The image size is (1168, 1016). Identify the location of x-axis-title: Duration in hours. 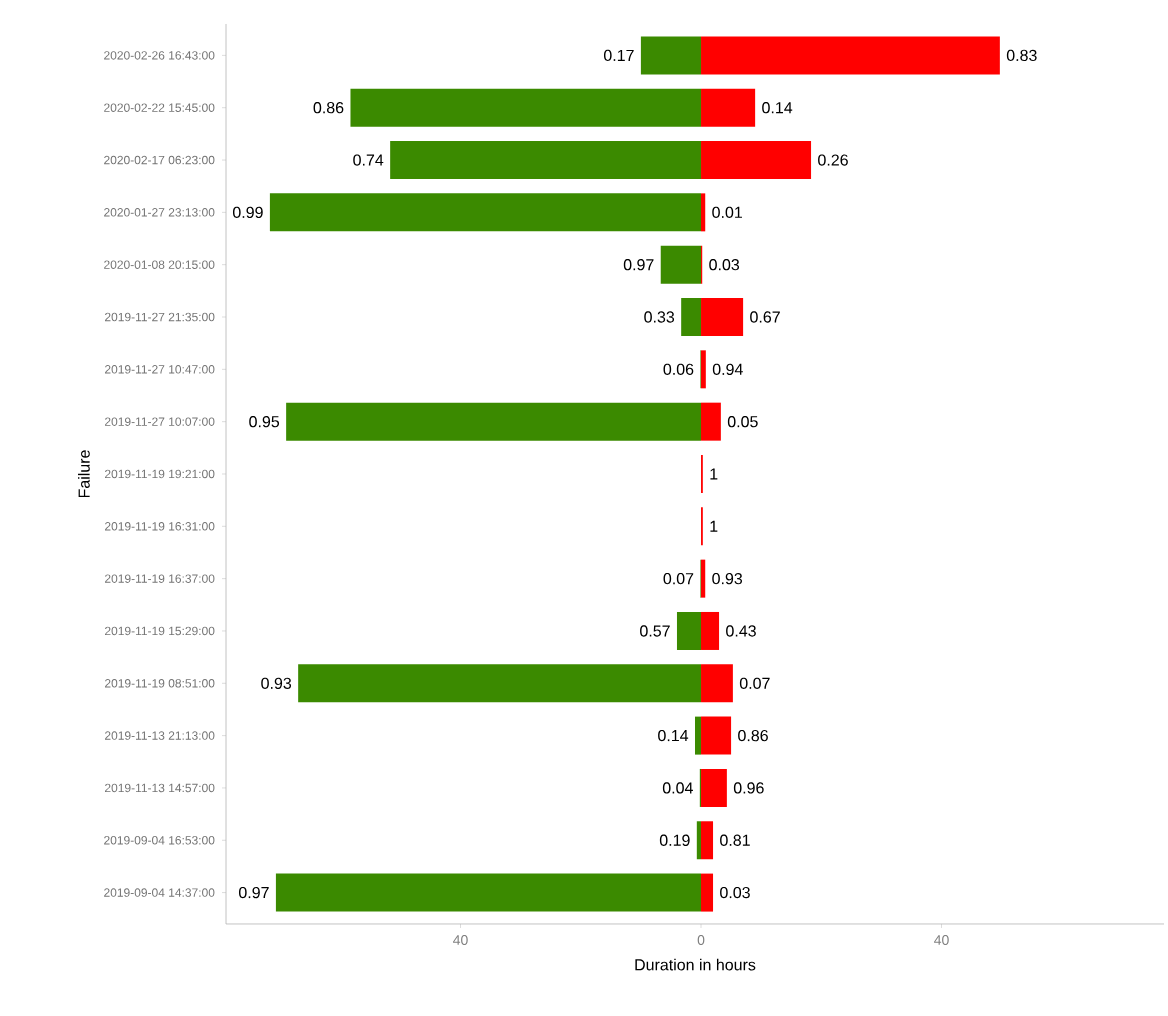
(695, 964).